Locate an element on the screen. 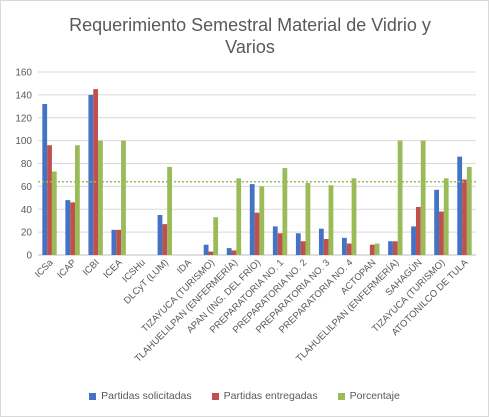 This screenshot has width=489, height=417. legend-swatch-porcentaje is located at coordinates (341, 396).